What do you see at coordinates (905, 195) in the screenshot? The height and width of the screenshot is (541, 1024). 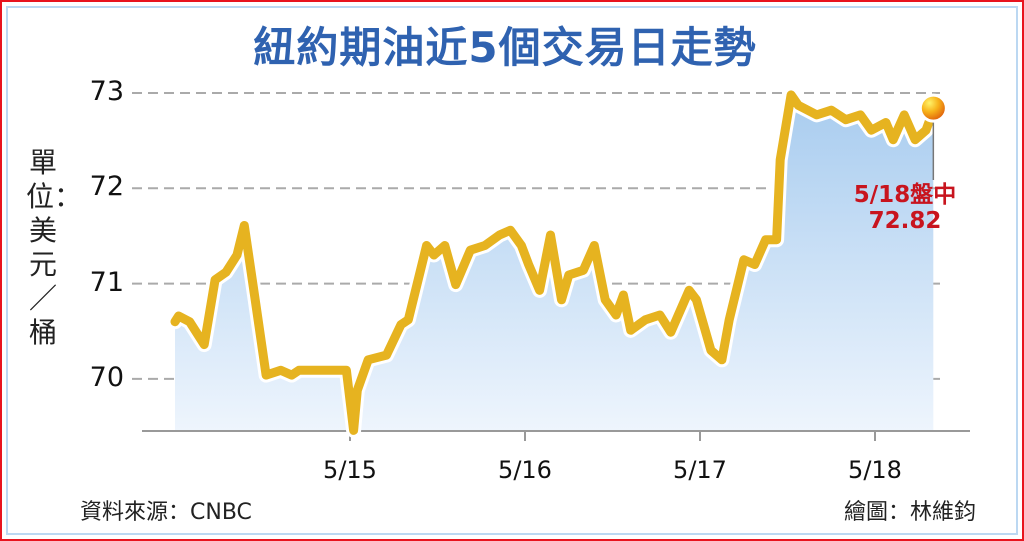 I see `annotation-label: 5/18盤中` at bounding box center [905, 195].